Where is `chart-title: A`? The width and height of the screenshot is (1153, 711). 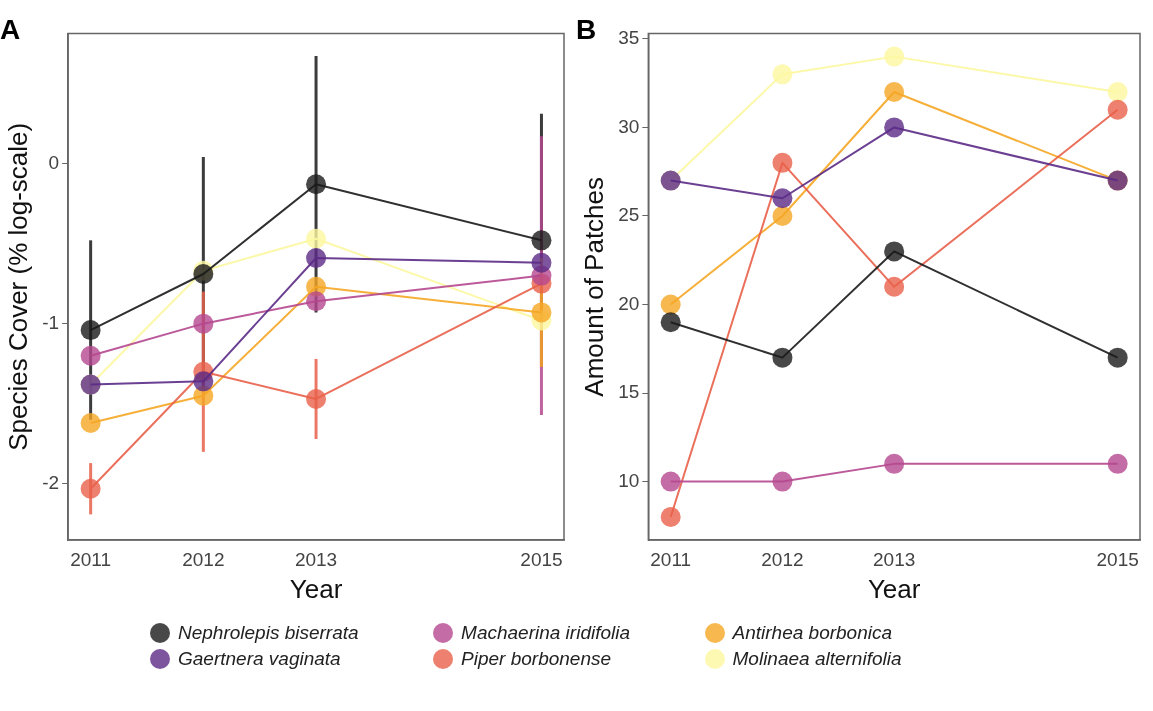
chart-title: A is located at coordinates (10, 29).